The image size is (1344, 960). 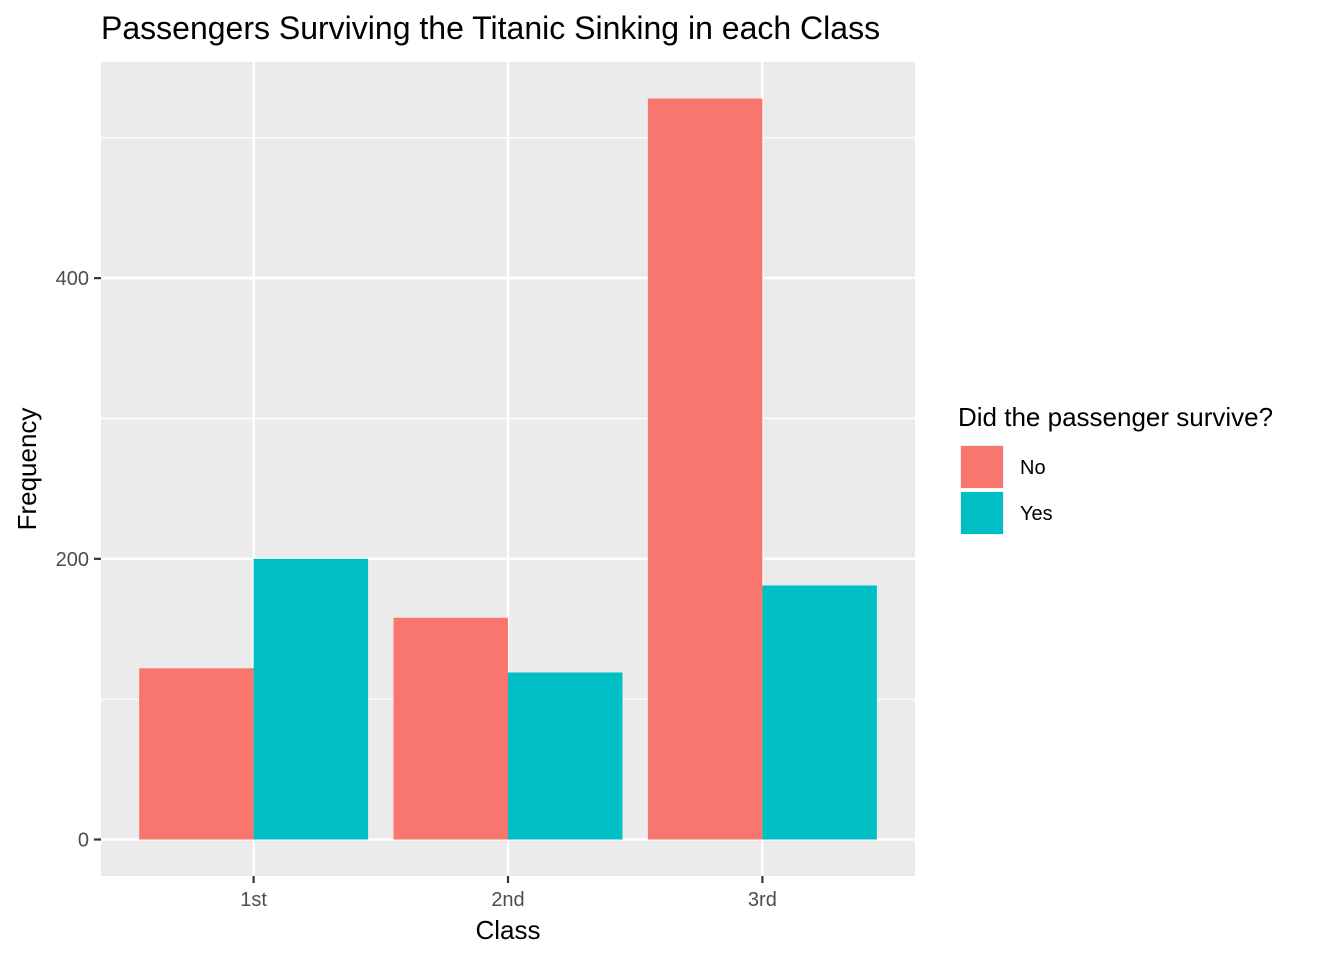 I want to click on y-axis: 0 200 400, so click(x=78, y=560).